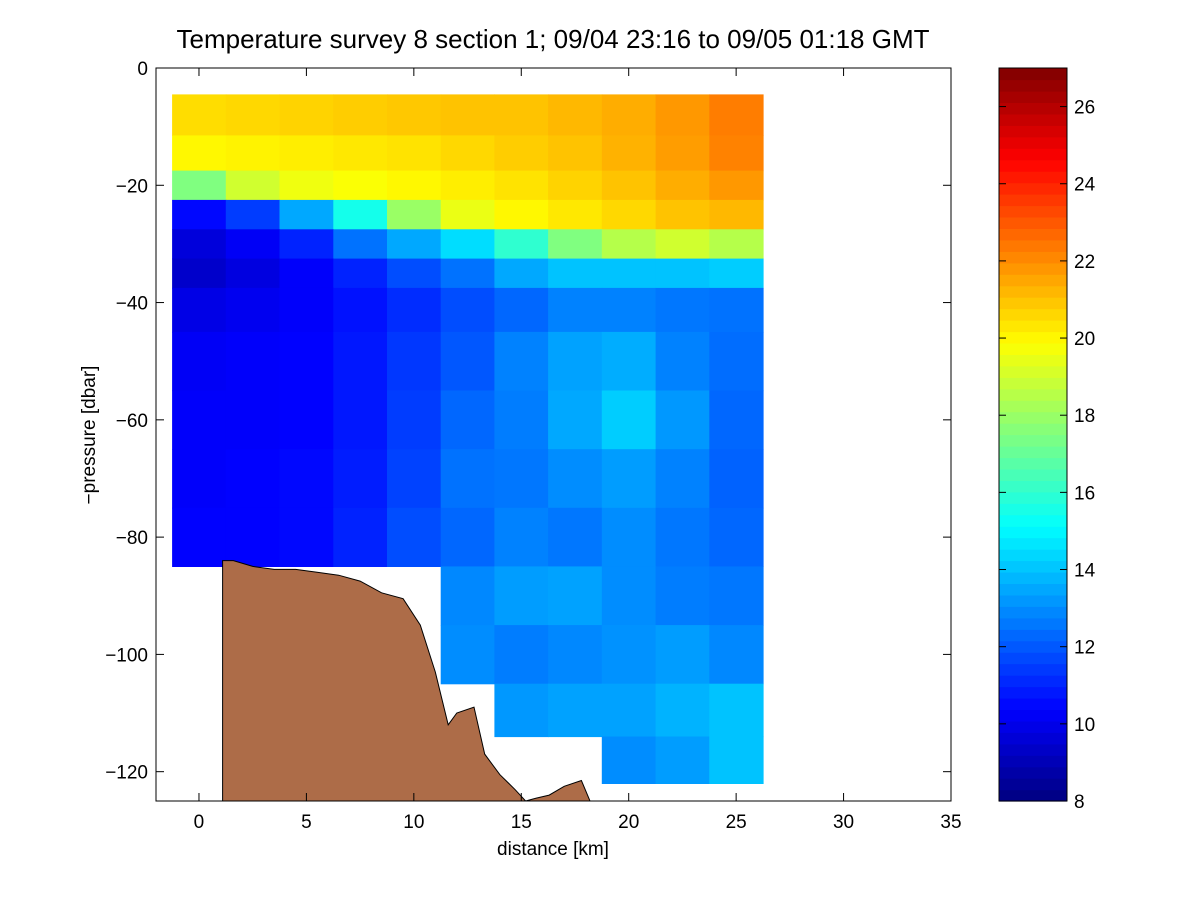  I want to click on y-tick-label: −20, so click(132, 186).